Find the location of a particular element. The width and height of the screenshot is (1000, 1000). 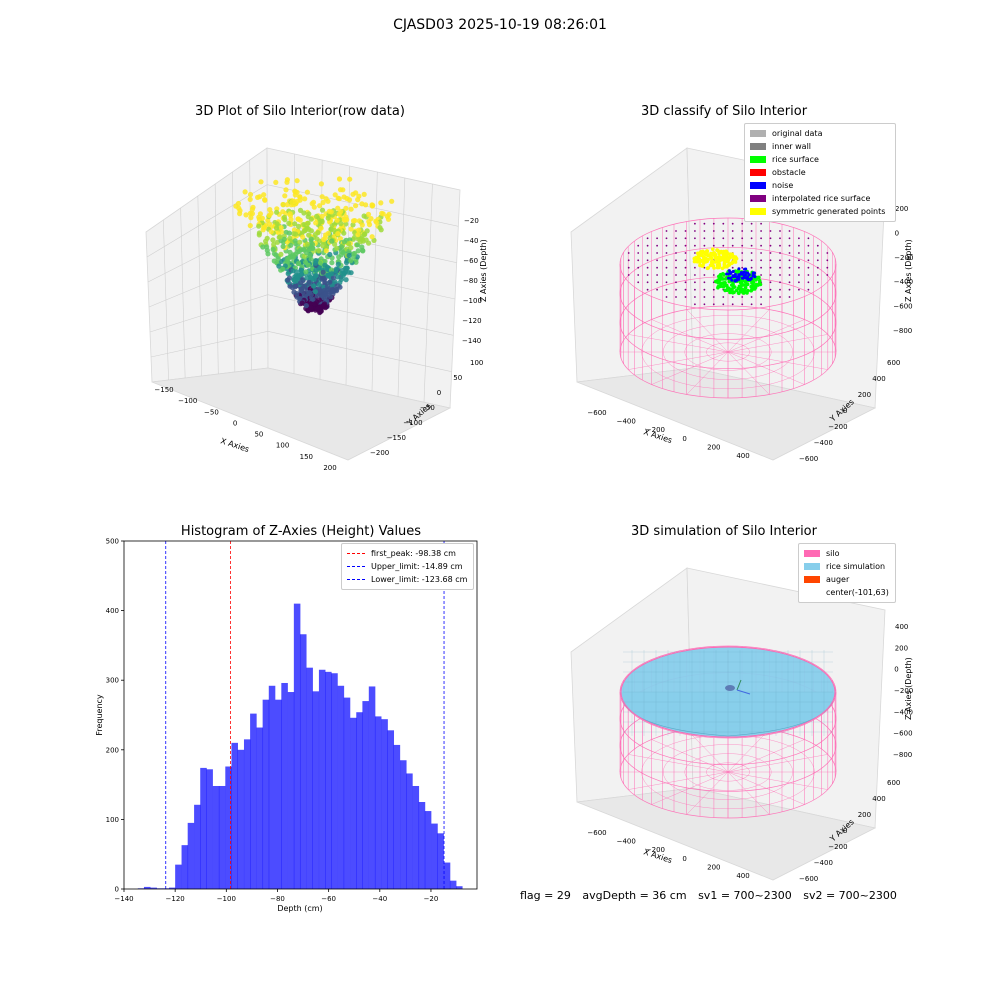

x-axis-label: X Axies is located at coordinates (234, 445).